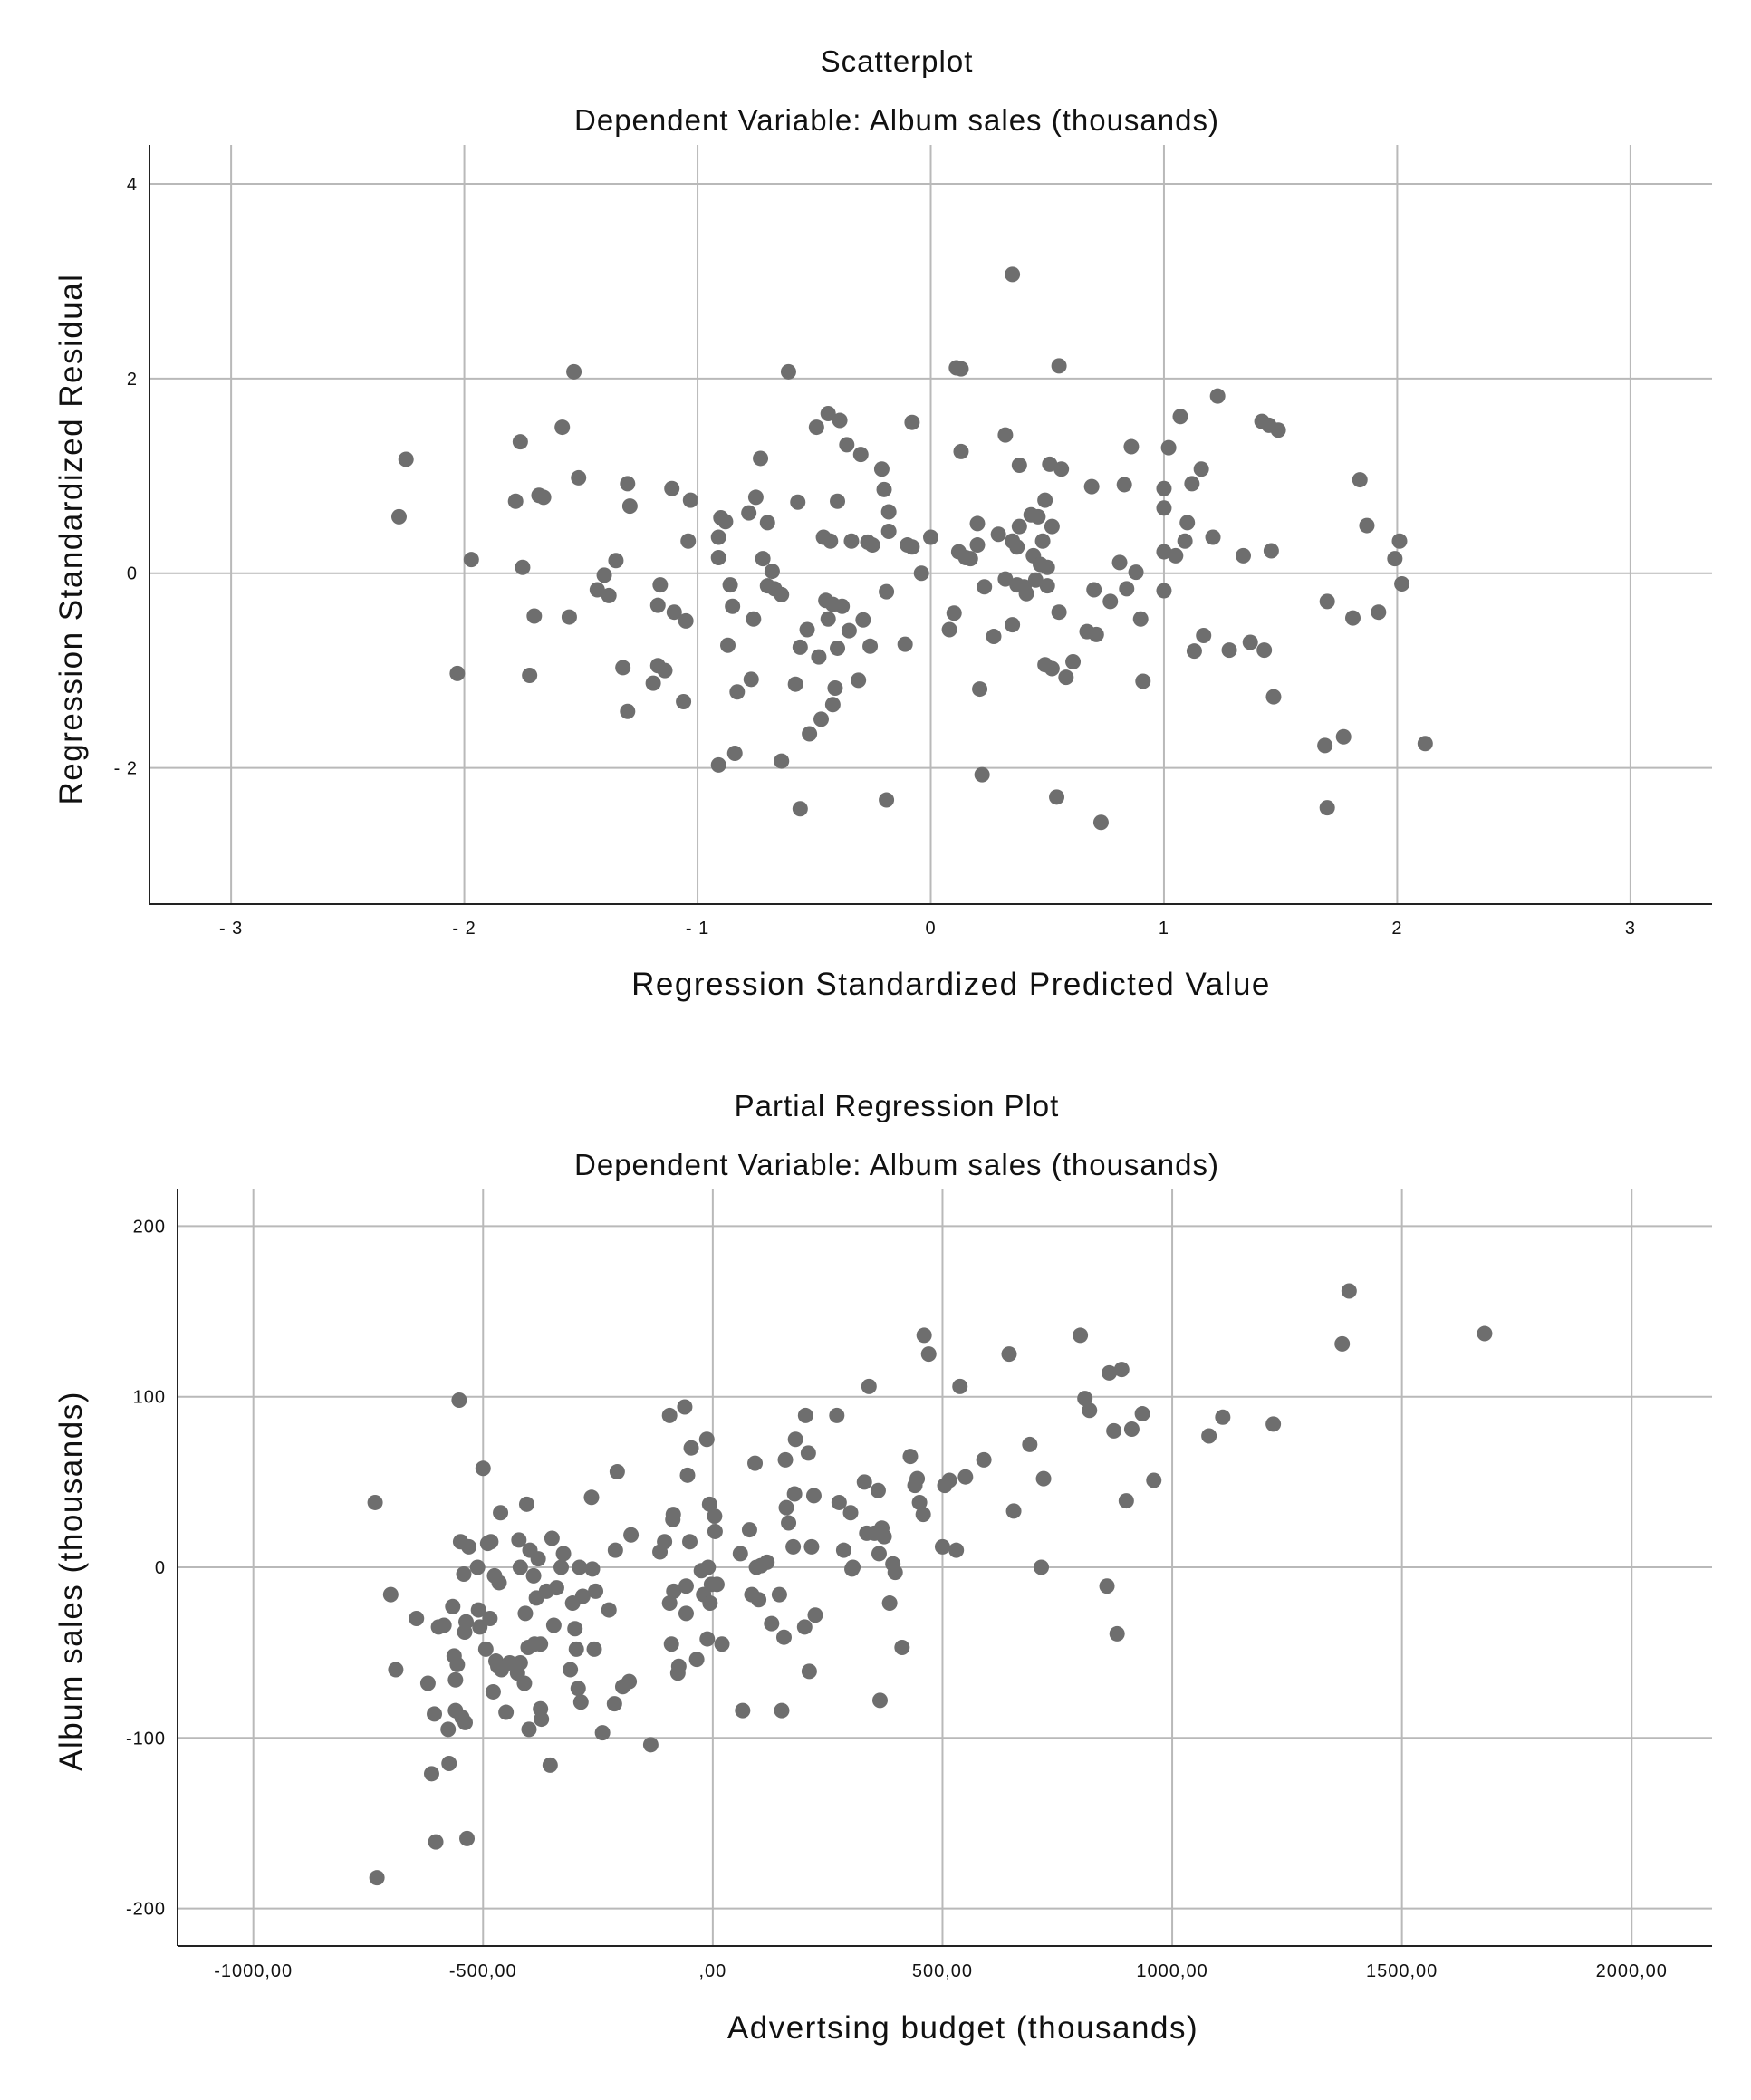 This screenshot has height=2100, width=1751. Describe the element at coordinates (132, 185) in the screenshot. I see `y-tick-label: 4` at that location.